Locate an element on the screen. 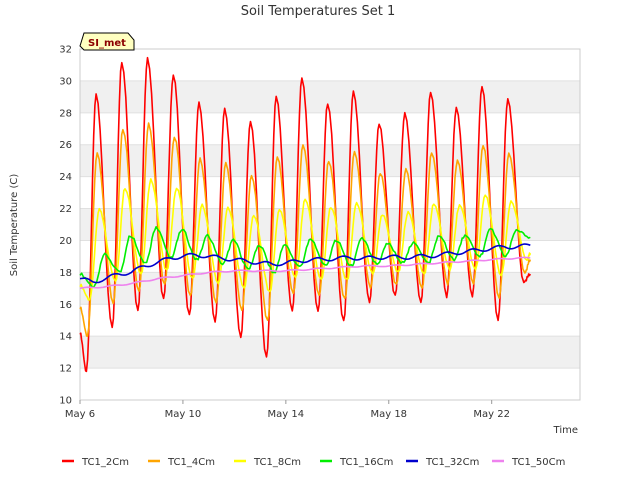  x-tick-label: May 18 is located at coordinates (388, 414).